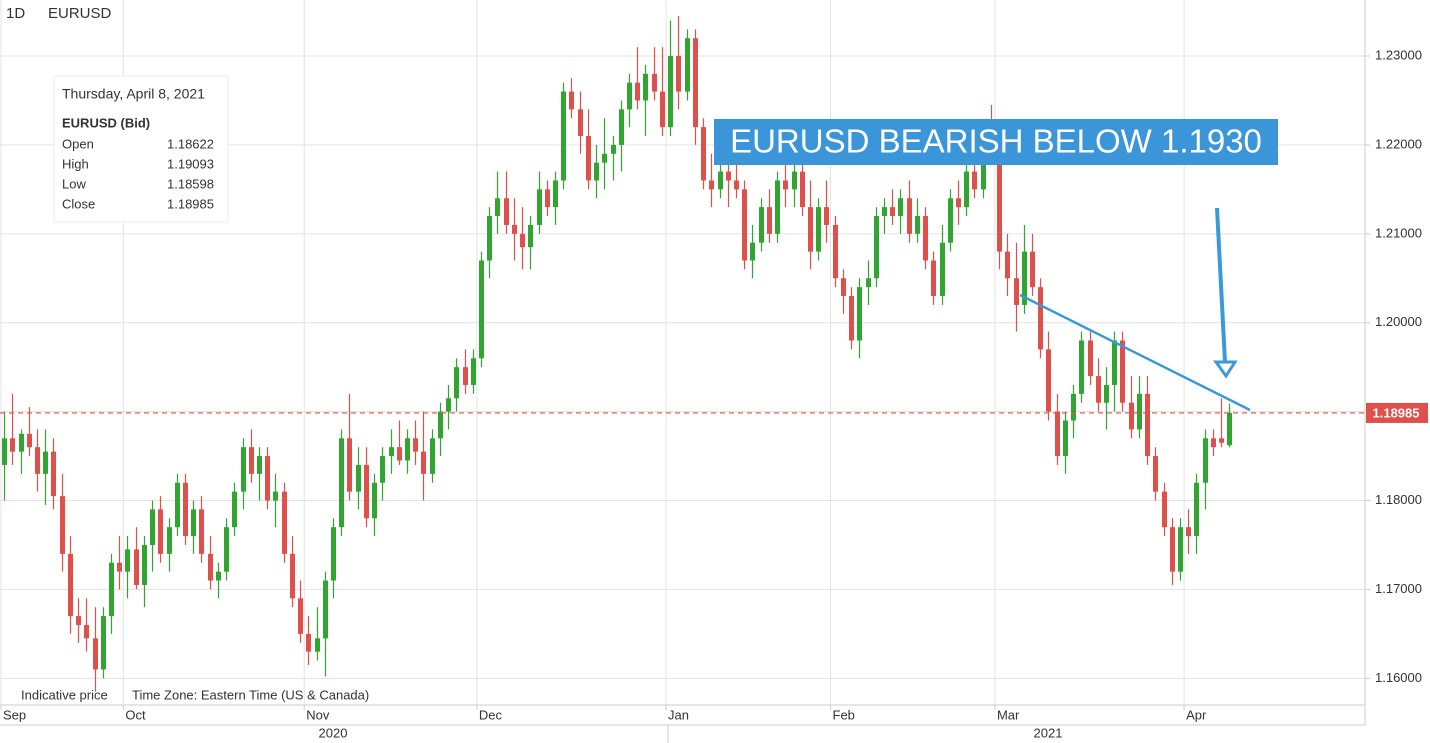 The width and height of the screenshot is (1430, 743). I want to click on arrow-shaft, so click(1221, 285).